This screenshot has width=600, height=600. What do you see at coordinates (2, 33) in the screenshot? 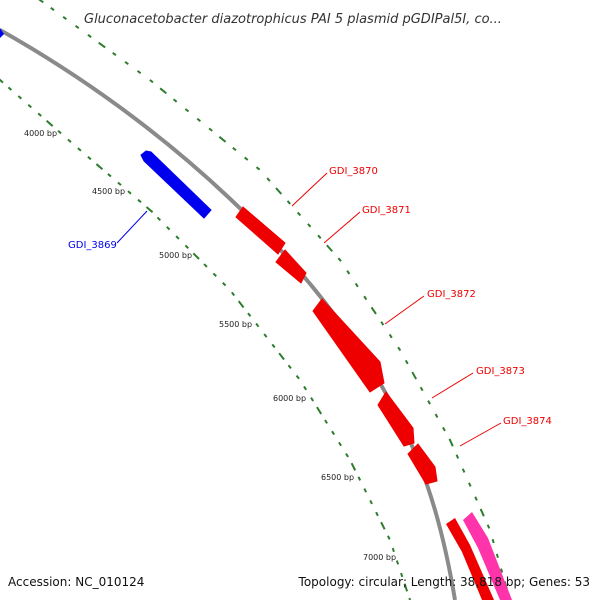
I see `feature-blue-edge` at bounding box center [2, 33].